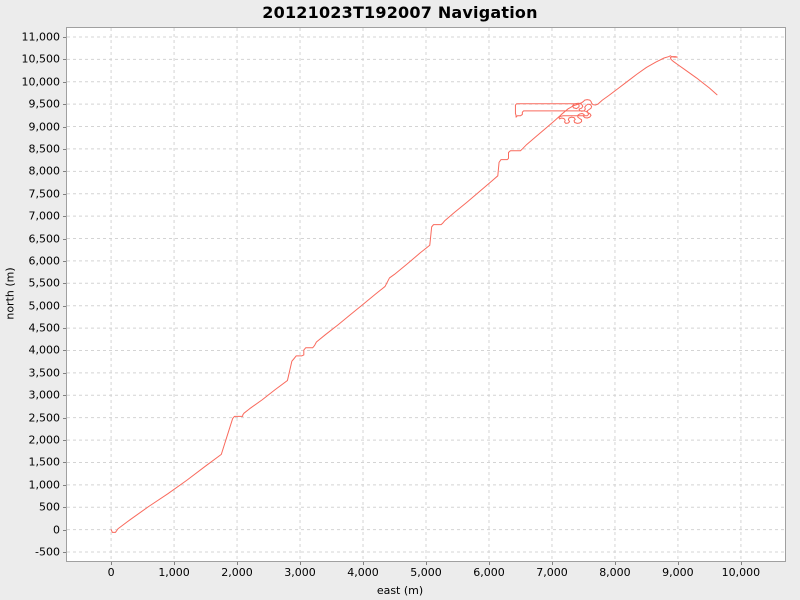 The image size is (800, 600). I want to click on y-tick-label: 5,500, so click(44, 283).